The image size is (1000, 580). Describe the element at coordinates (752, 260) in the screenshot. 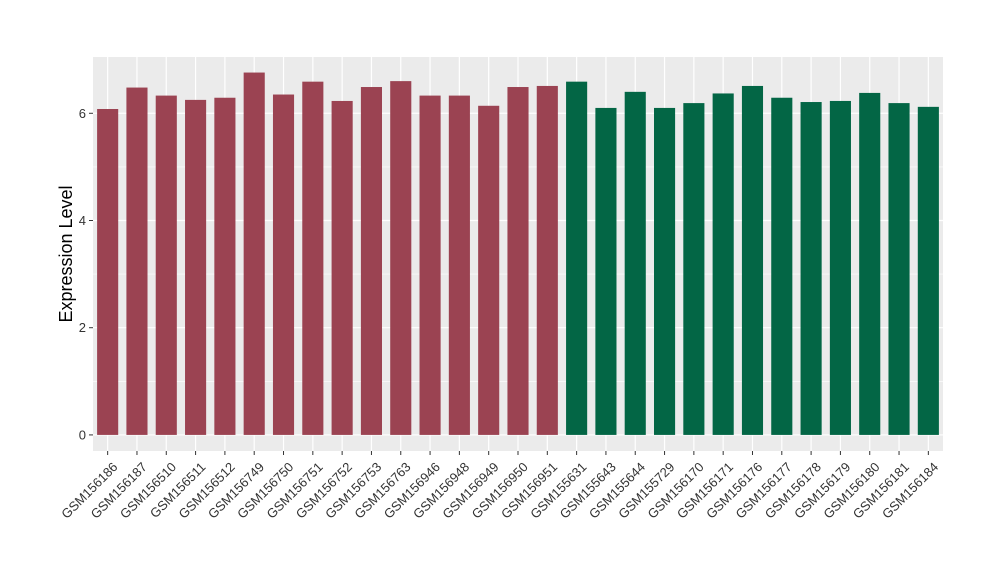

I see `bar-gsm156176` at that location.